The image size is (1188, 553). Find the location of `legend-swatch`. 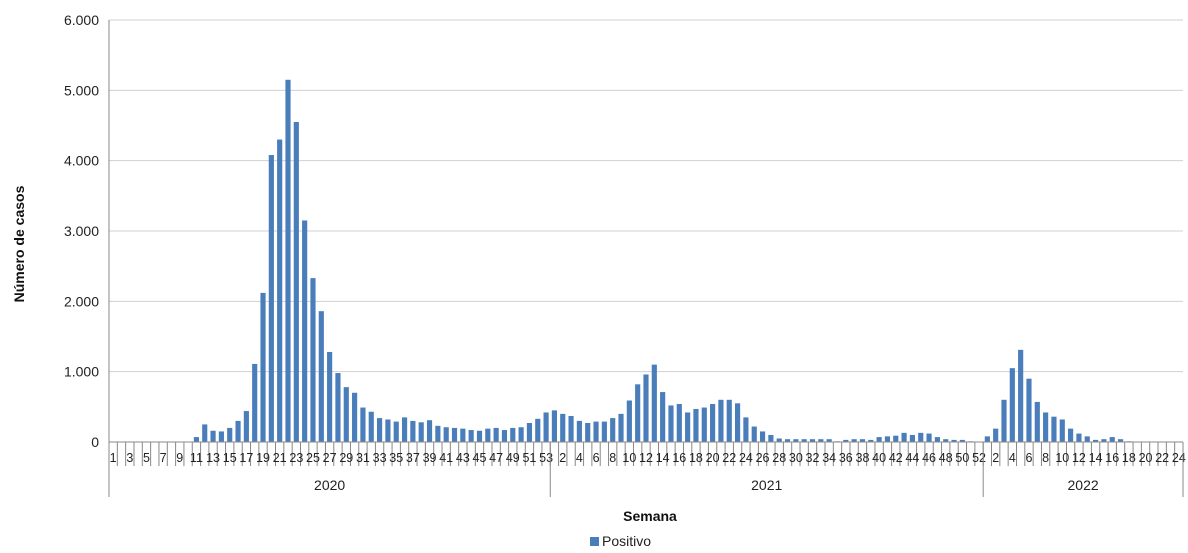

legend-swatch is located at coordinates (594, 541).